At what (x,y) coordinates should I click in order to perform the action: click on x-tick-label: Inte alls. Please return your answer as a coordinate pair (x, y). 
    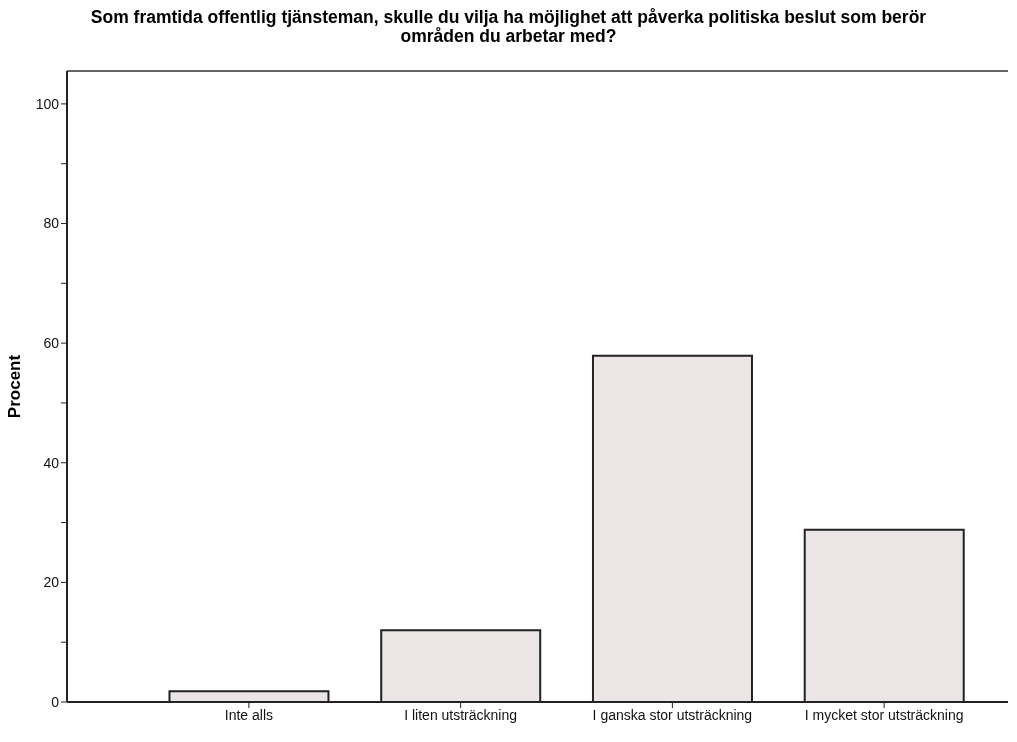
    Looking at the image, I should click on (248, 714).